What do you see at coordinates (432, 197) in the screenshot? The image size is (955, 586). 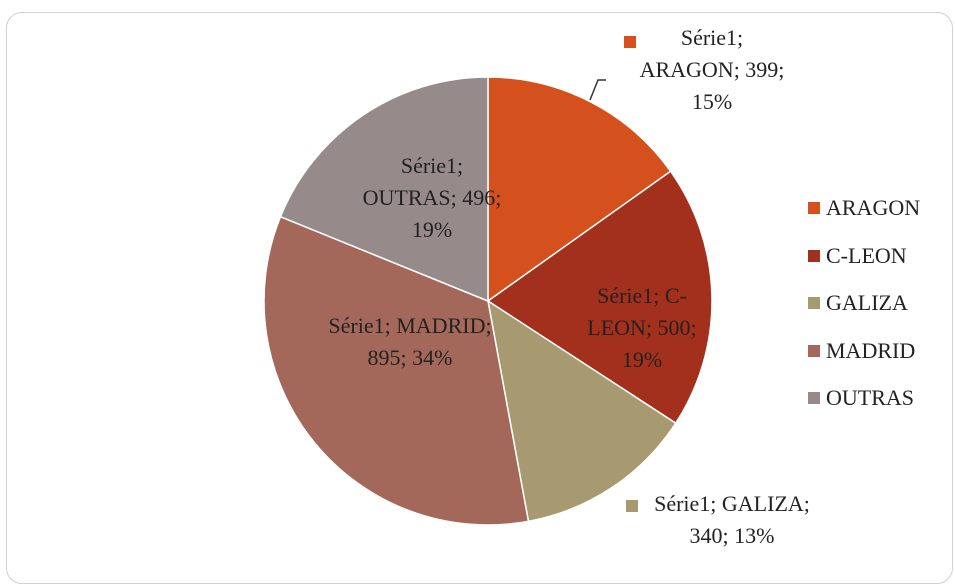 I see `data-label: Série1; OUTRAS; 496; 19%` at bounding box center [432, 197].